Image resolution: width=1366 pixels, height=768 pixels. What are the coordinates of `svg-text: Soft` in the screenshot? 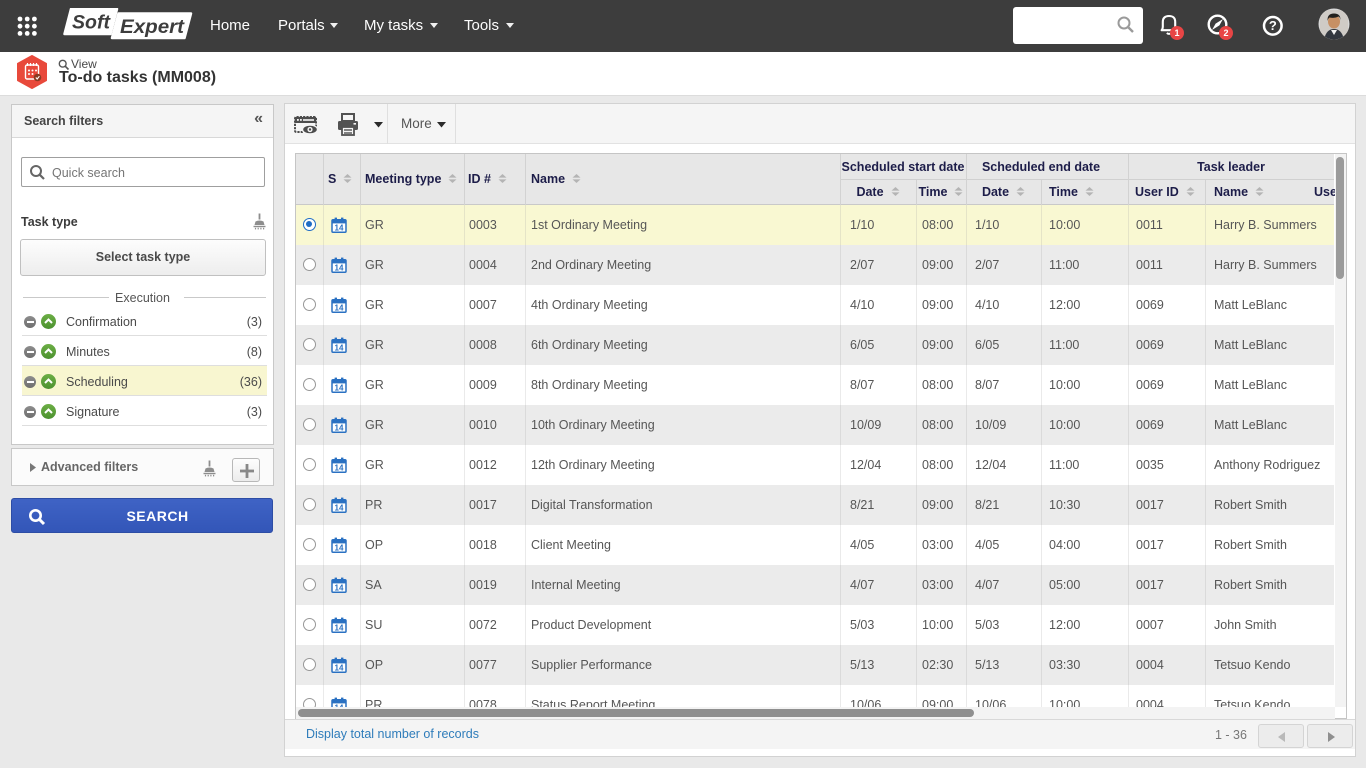 It's located at (91, 23).